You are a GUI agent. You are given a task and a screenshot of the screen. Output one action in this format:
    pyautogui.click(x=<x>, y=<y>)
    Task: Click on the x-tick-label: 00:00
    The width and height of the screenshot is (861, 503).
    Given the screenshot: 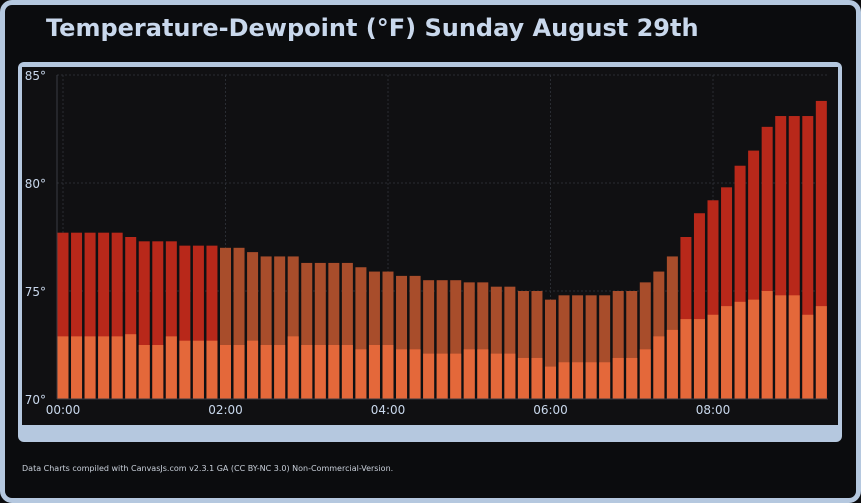 What is the action you would take?
    pyautogui.click(x=63, y=410)
    